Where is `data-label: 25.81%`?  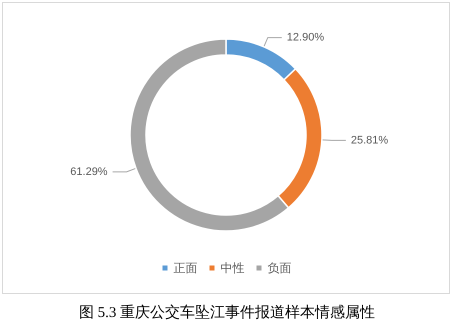
data-label: 25.81% is located at coordinates (369, 140).